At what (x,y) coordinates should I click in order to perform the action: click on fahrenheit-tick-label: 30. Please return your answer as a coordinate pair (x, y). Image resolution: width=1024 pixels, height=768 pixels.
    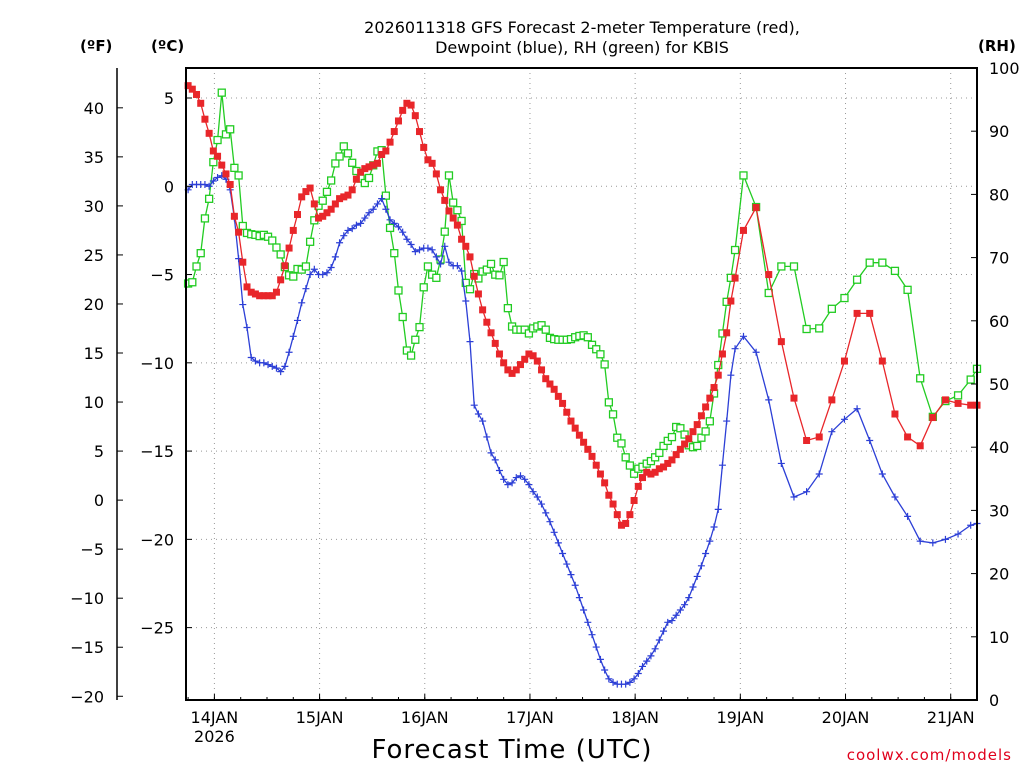
    Looking at the image, I should click on (94, 206).